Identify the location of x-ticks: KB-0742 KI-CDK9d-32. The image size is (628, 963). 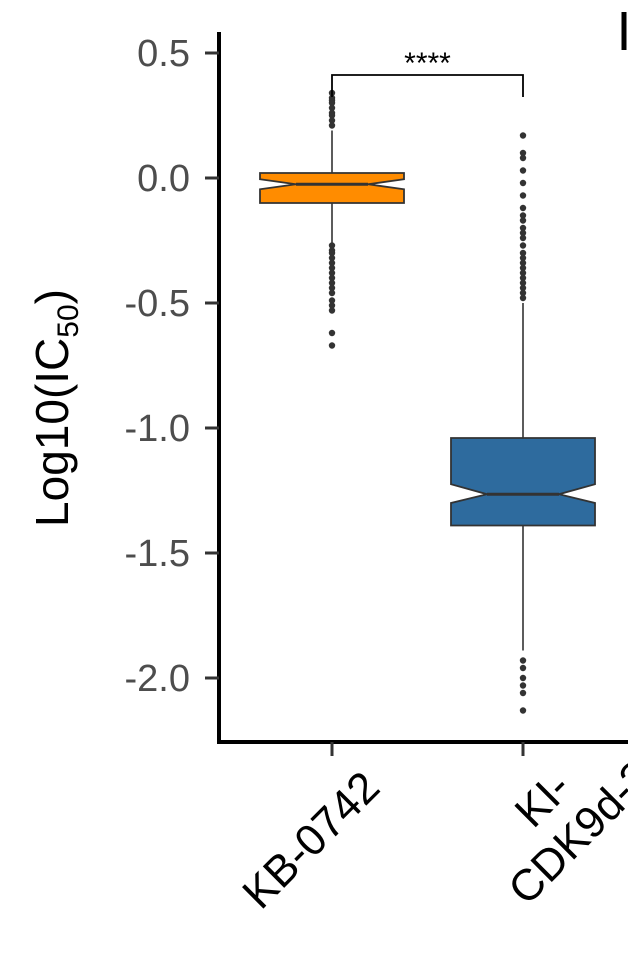
(430, 808).